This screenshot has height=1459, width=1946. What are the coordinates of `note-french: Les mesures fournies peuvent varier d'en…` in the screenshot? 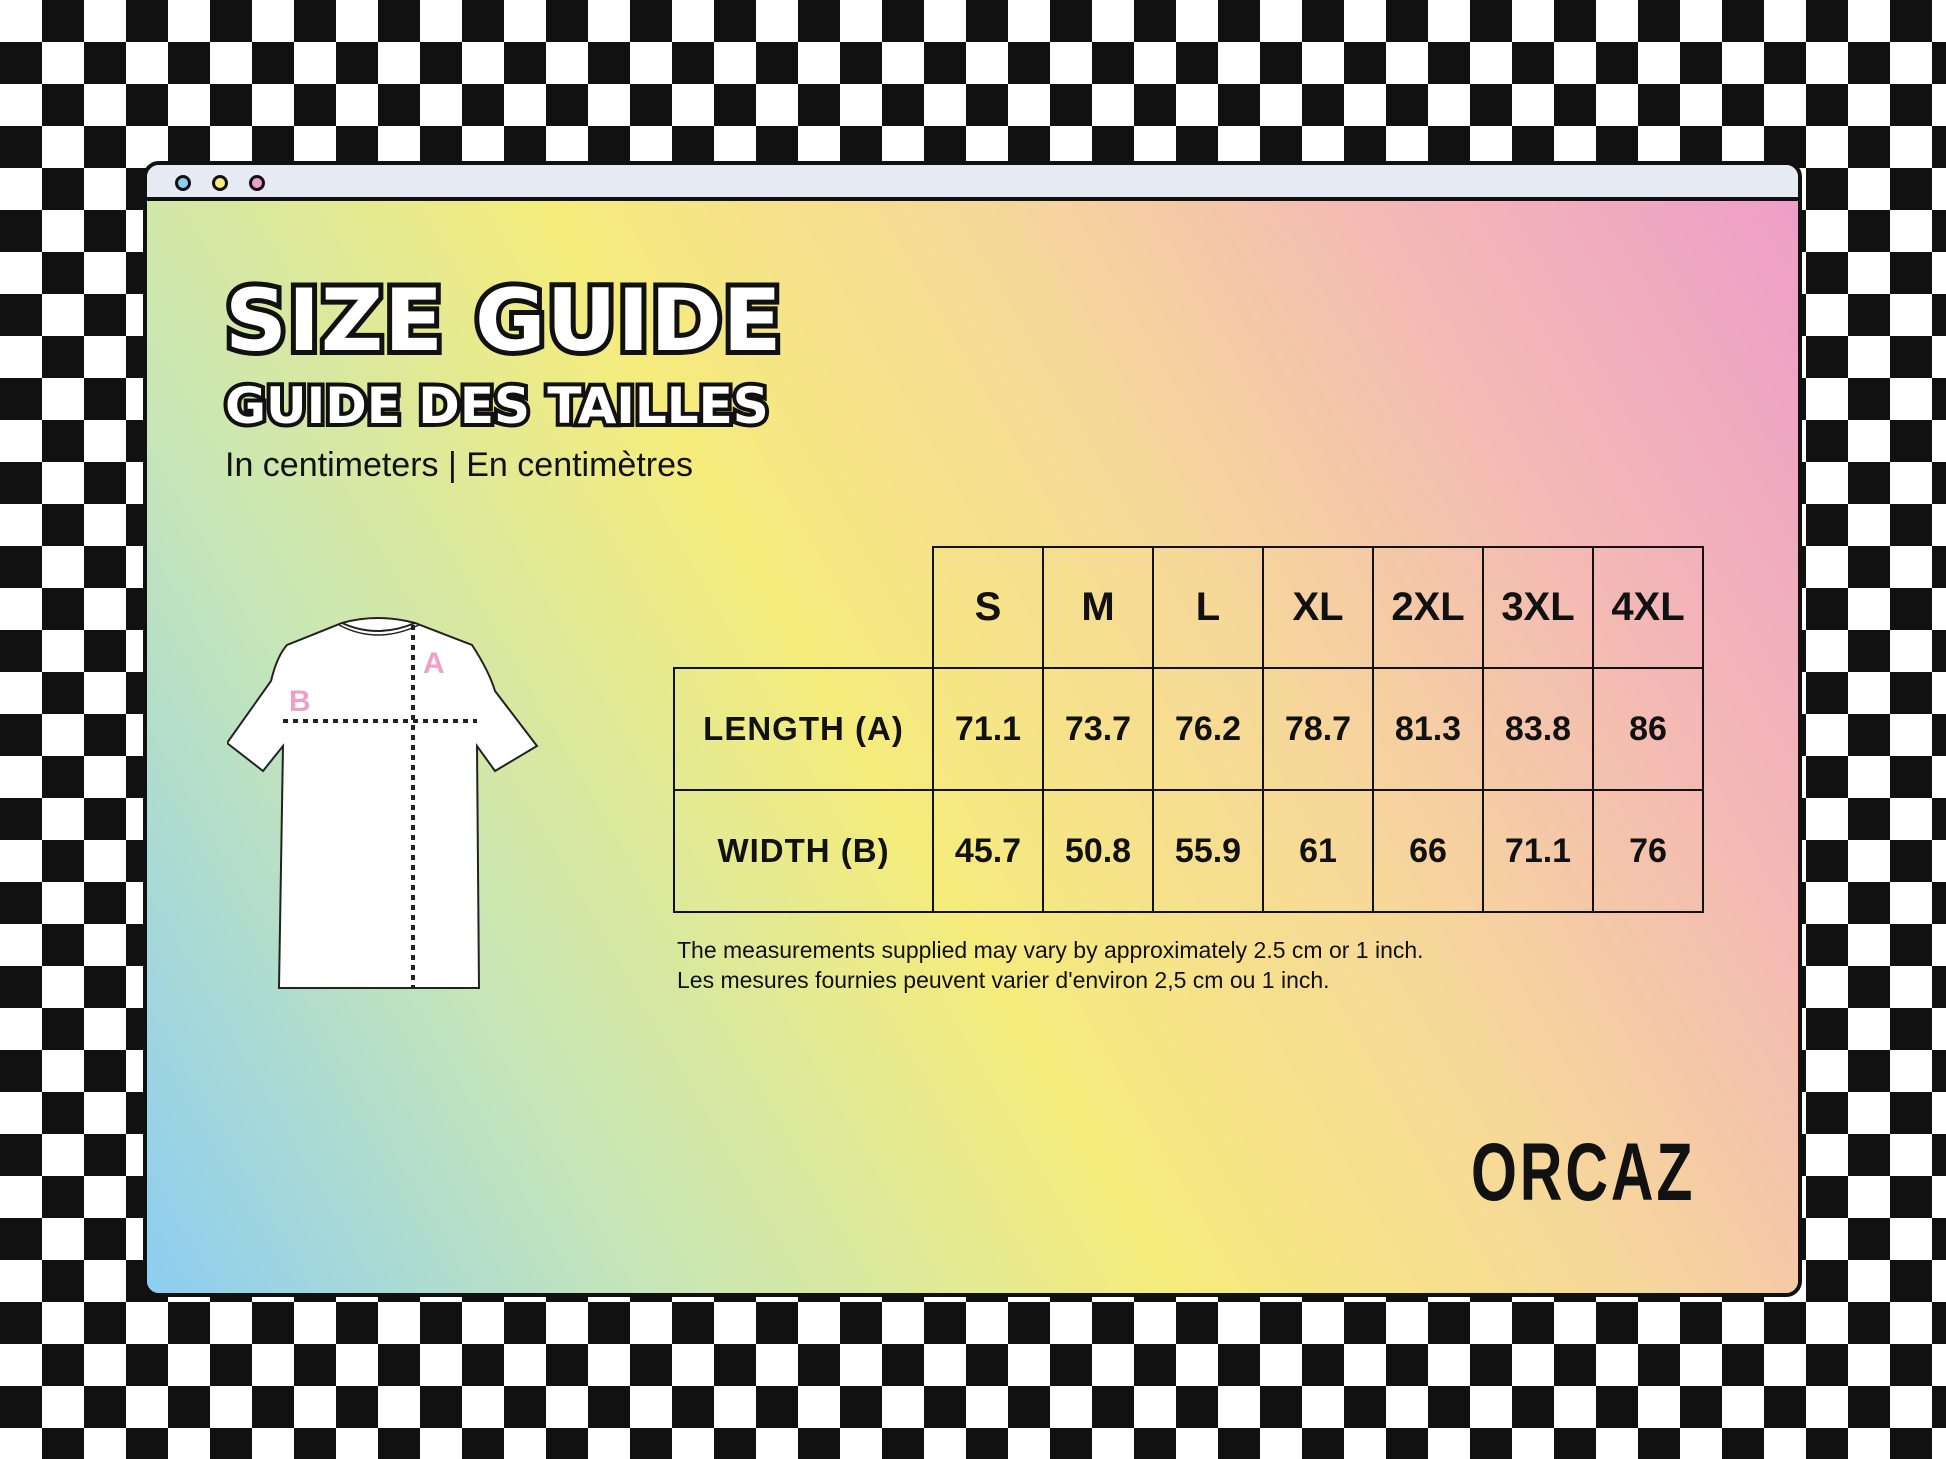 It's located at (1003, 980).